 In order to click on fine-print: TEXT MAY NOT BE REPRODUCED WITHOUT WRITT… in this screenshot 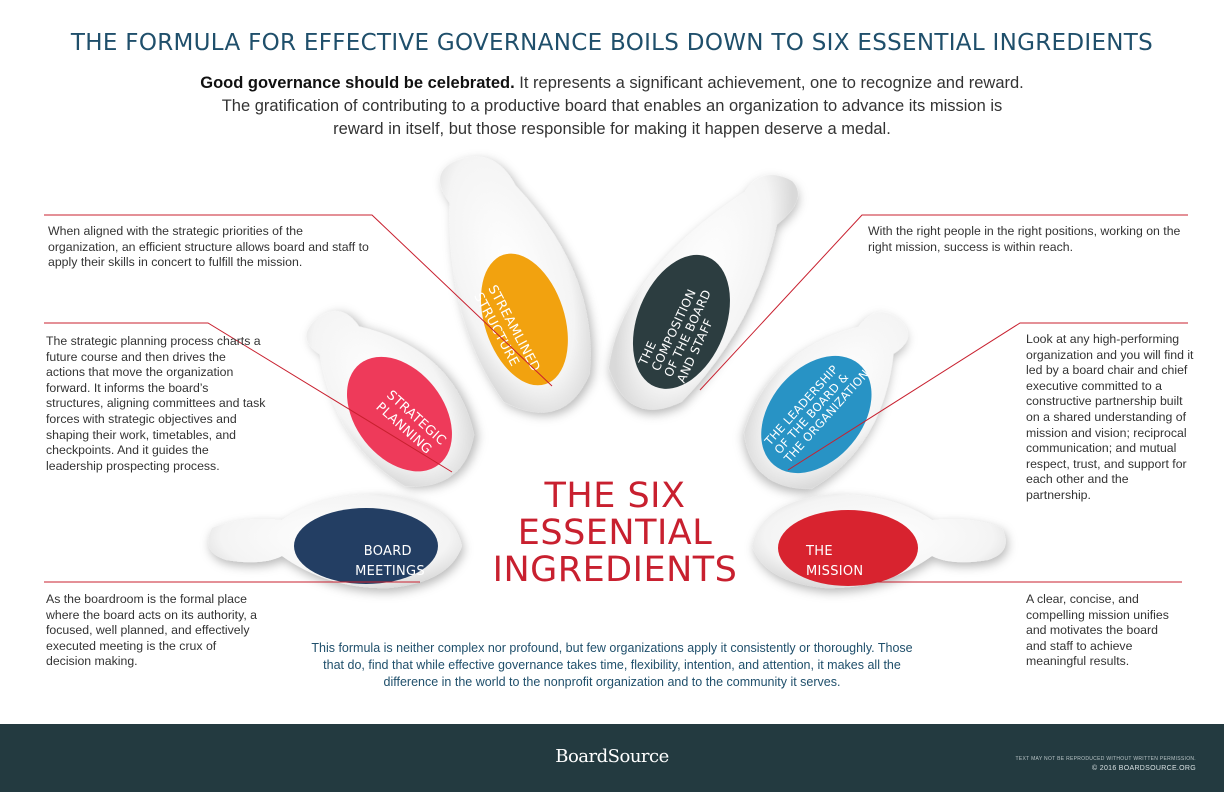, I will do `click(1105, 759)`.